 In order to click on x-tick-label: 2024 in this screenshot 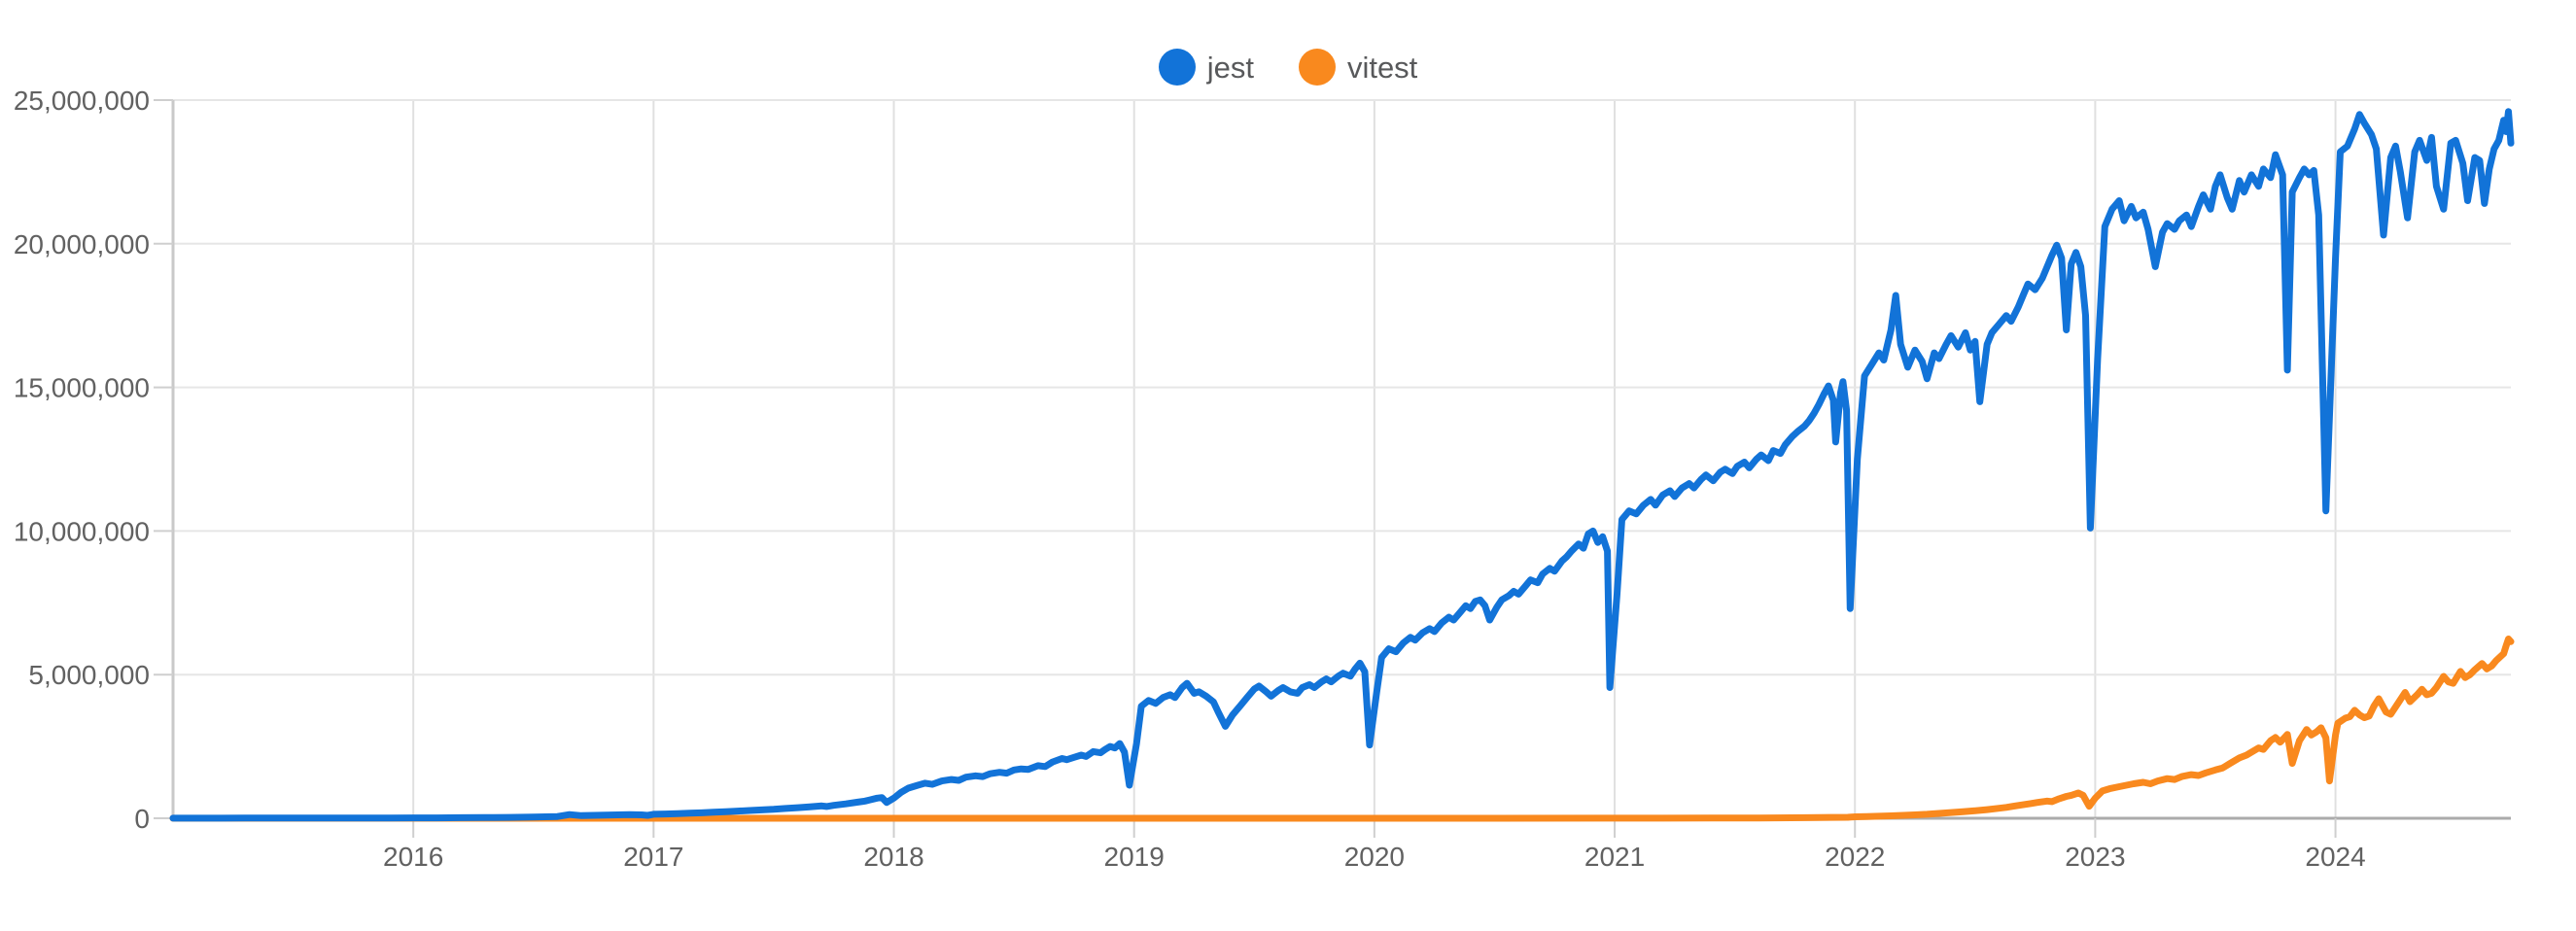, I will do `click(2335, 857)`.